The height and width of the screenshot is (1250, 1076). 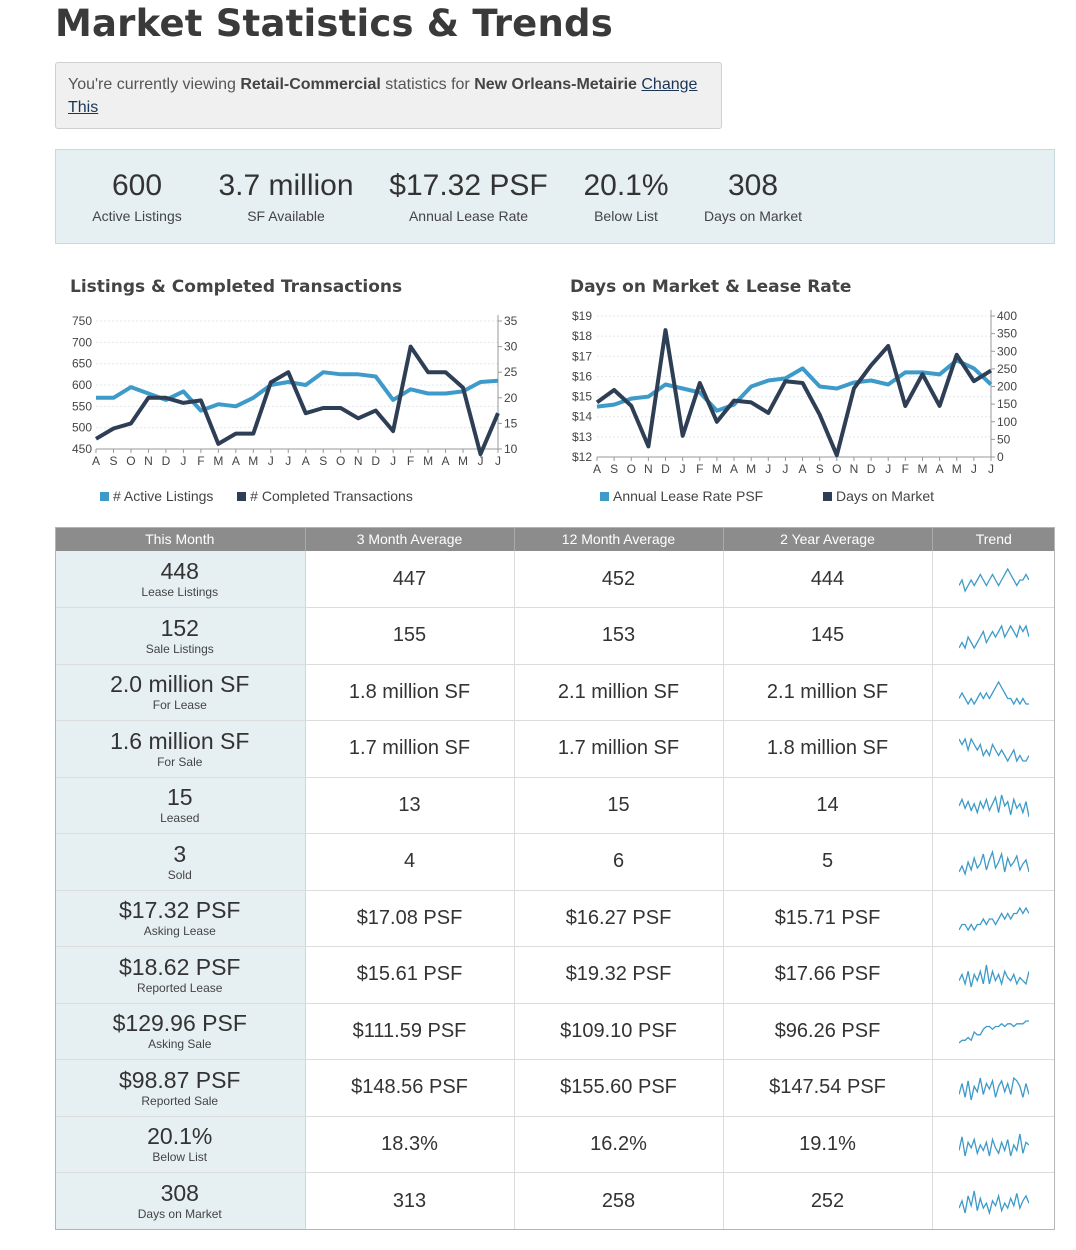 I want to click on twelve-month-average-cell: 16.2%, so click(x=619, y=1144).